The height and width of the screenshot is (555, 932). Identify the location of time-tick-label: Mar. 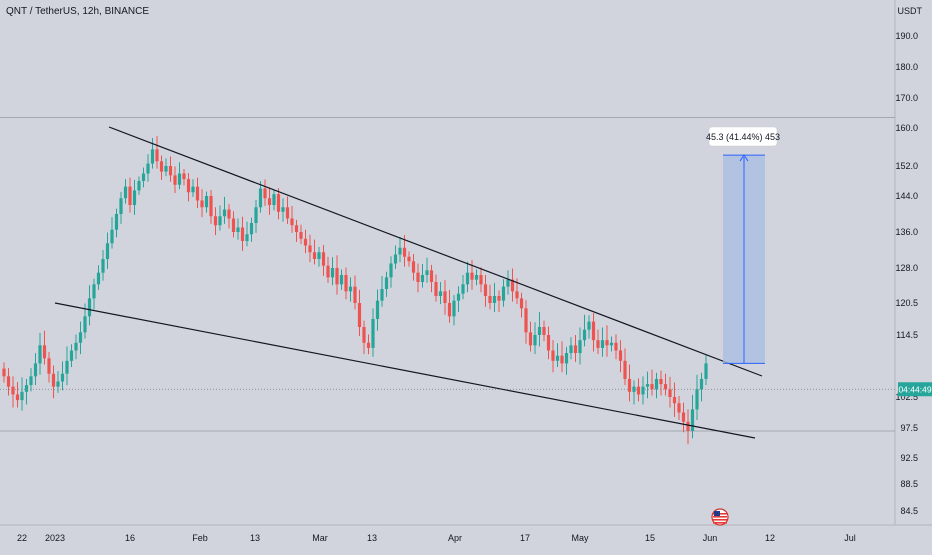
(320, 538).